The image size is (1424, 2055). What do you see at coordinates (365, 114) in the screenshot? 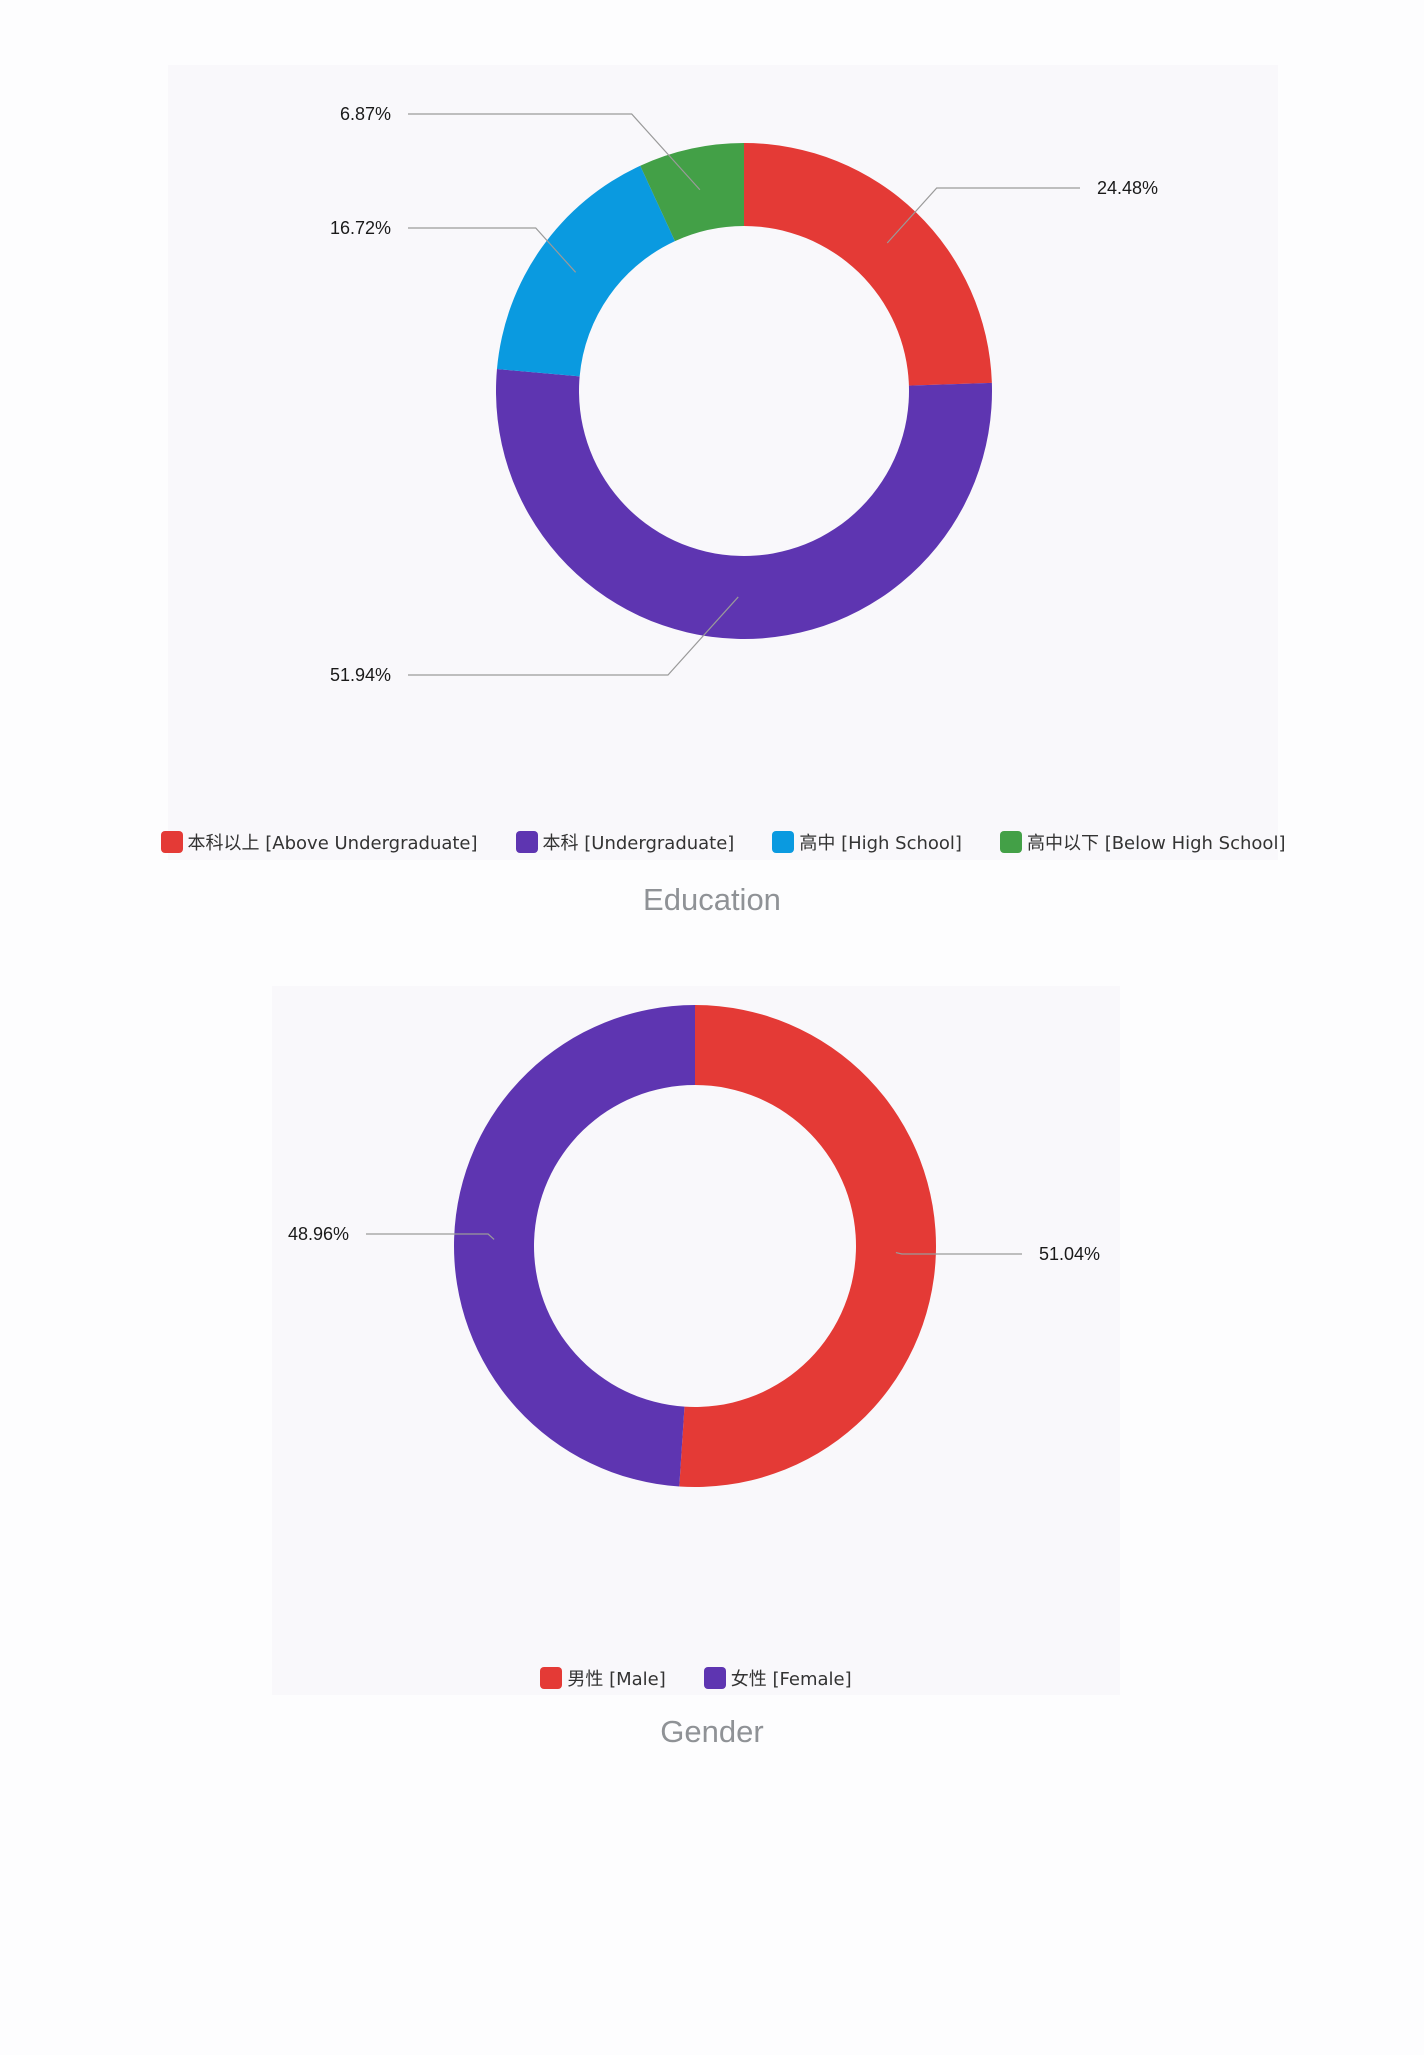
I see `data-label-below-high-school: 6.87%` at bounding box center [365, 114].